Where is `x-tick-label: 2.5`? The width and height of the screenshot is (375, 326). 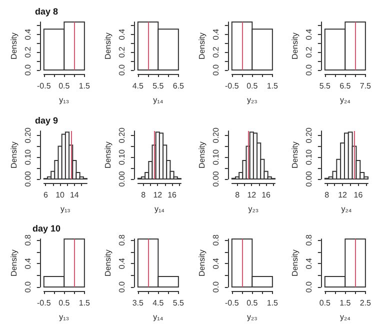
x-tick-label: 2.5 is located at coordinates (366, 303).